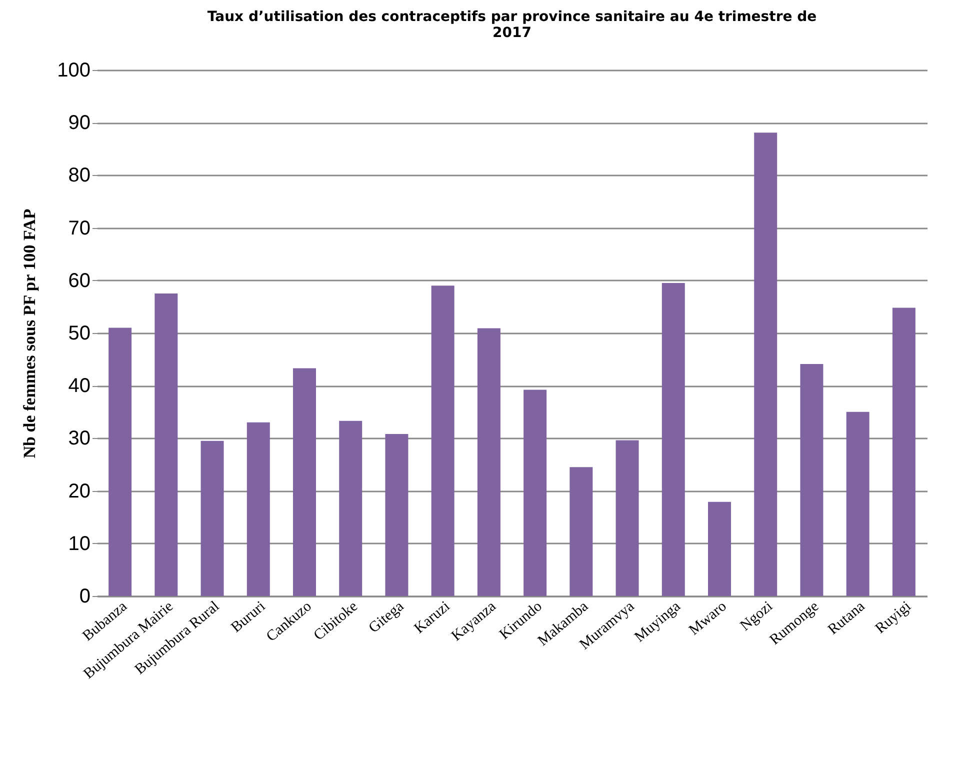 This screenshot has width=964, height=764. I want to click on y-tick-label: 40, so click(79, 386).